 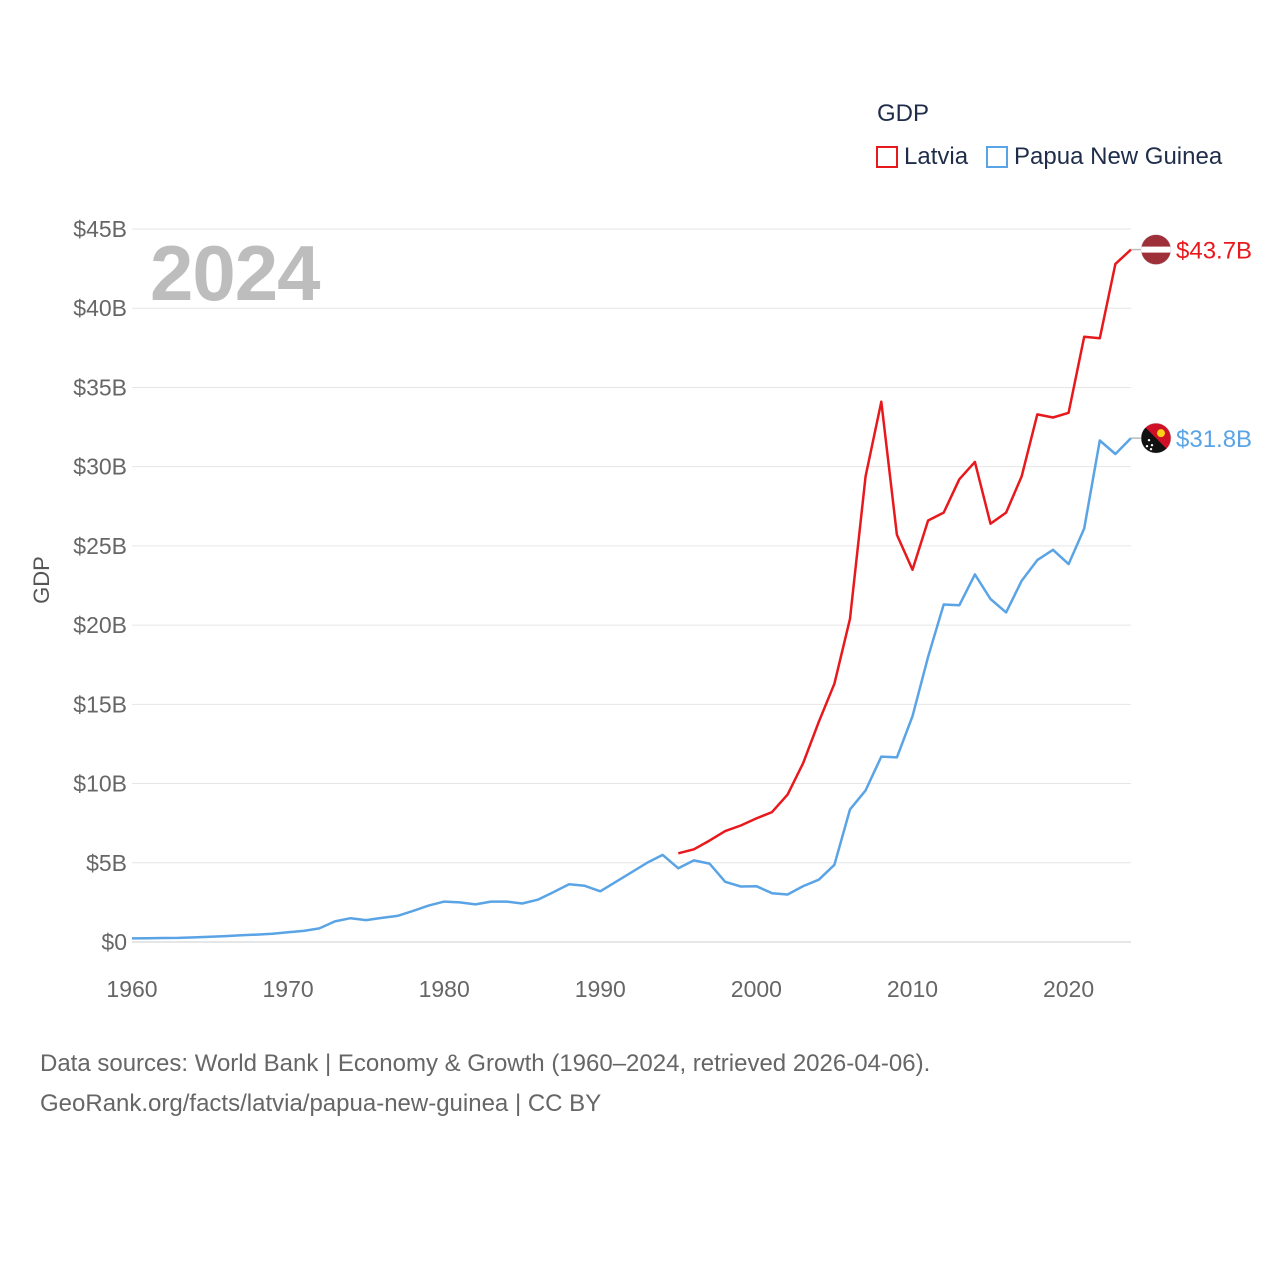 I want to click on y-tick-label: $40B, so click(x=100, y=308).